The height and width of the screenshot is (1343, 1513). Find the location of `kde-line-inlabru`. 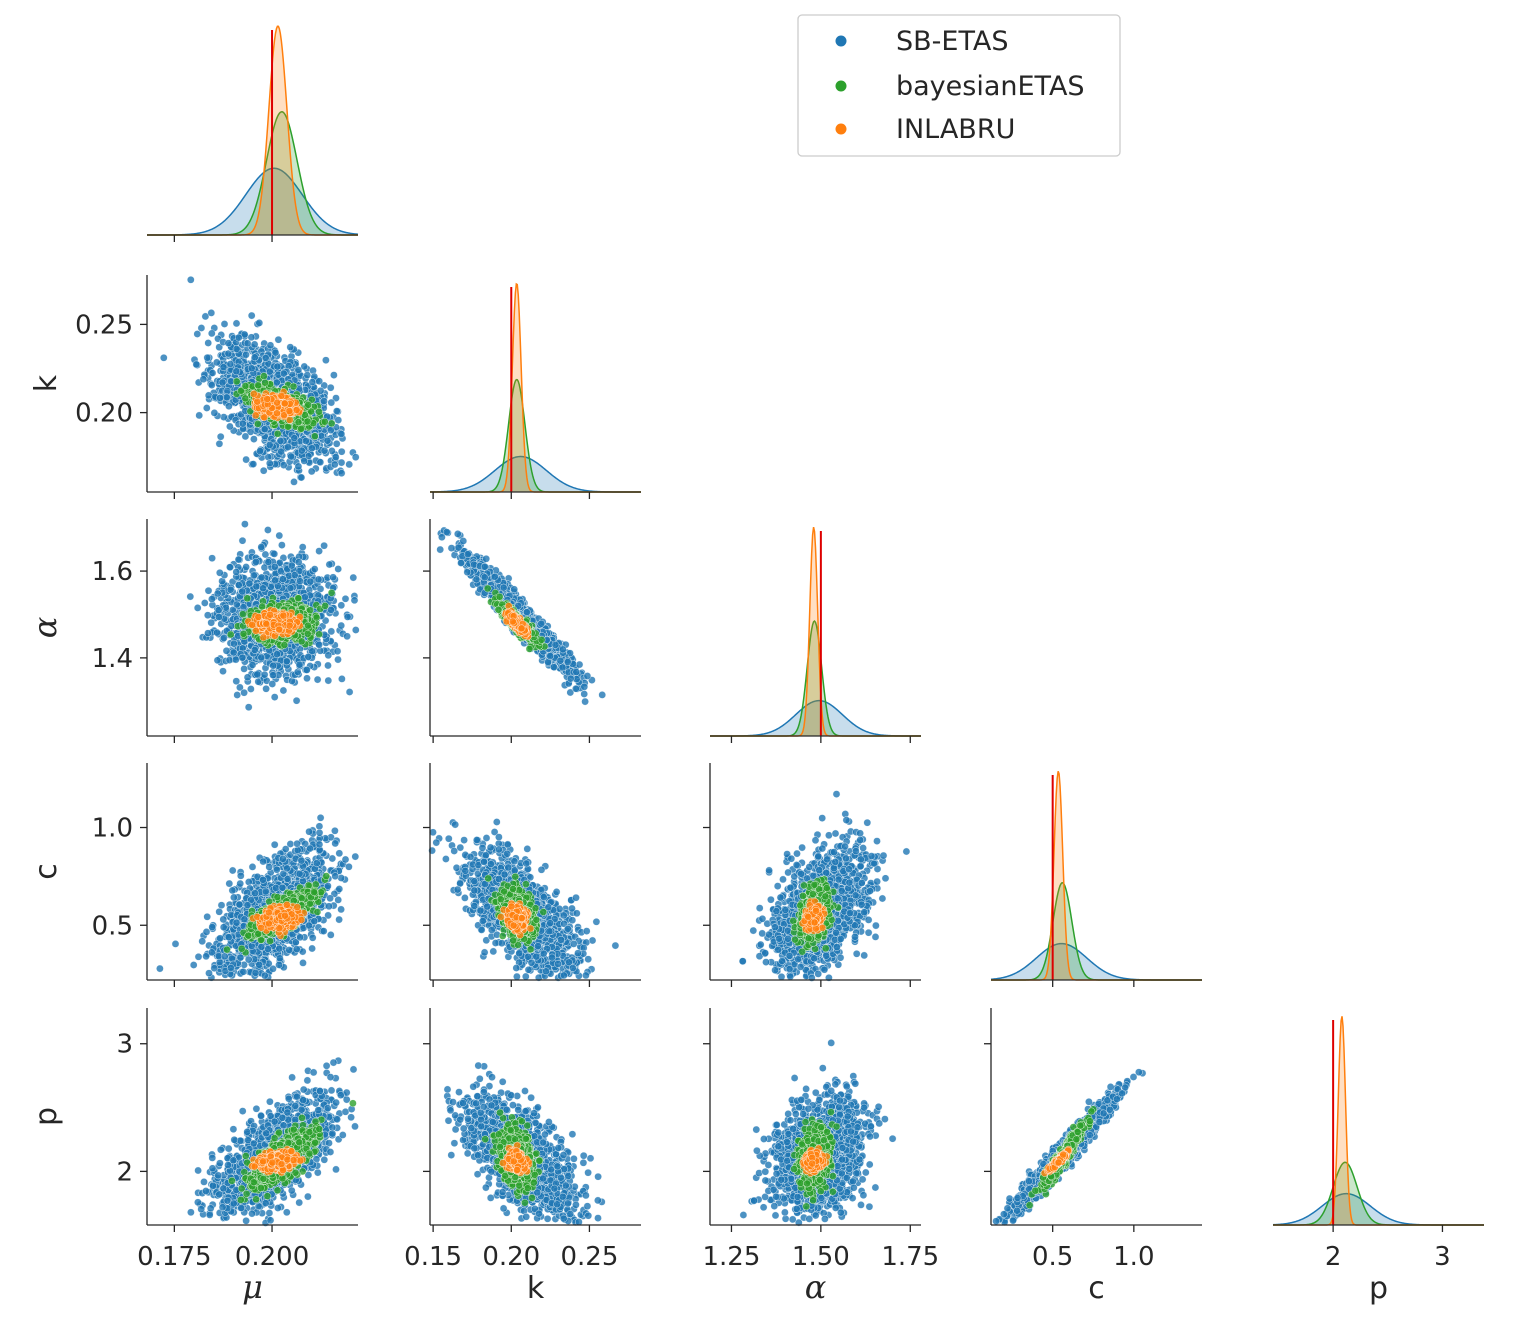

kde-line-inlabru is located at coordinates (535, 387).